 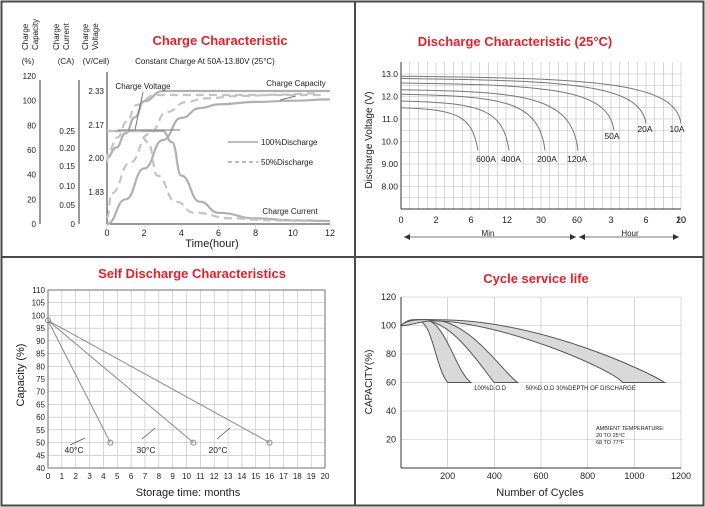 I want to click on self-discharge-x-tick-label: 4, so click(x=103, y=476).